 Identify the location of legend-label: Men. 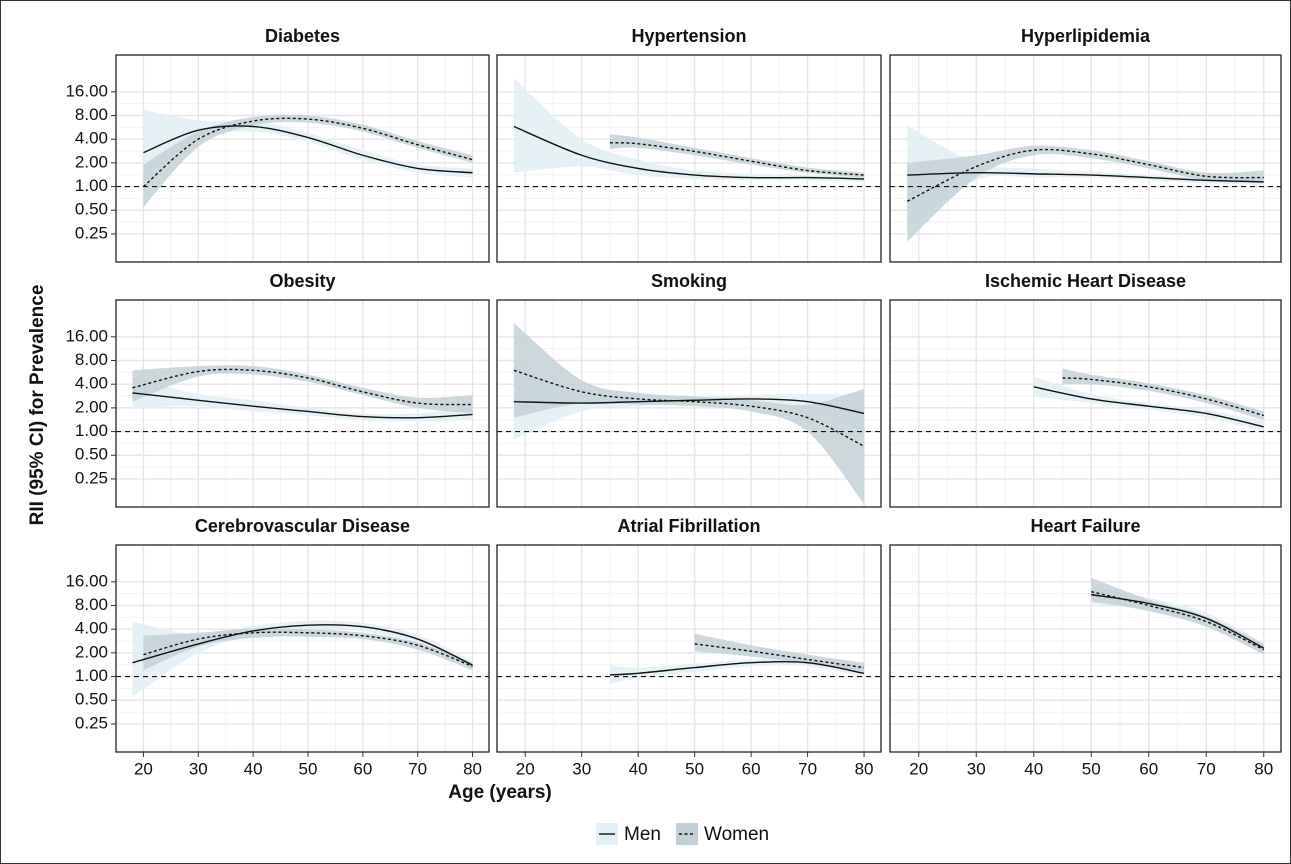
(642, 834).